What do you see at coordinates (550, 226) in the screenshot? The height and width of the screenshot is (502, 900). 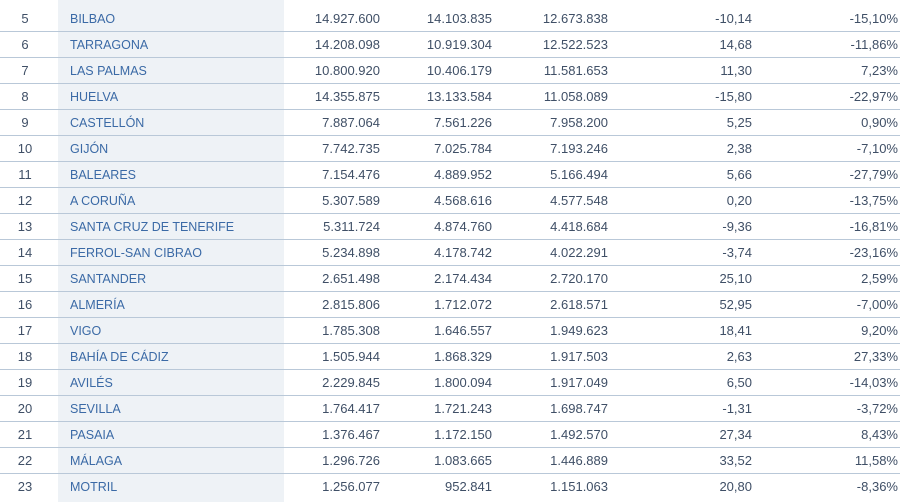 I see `value-cell-3: 4.418.684` at bounding box center [550, 226].